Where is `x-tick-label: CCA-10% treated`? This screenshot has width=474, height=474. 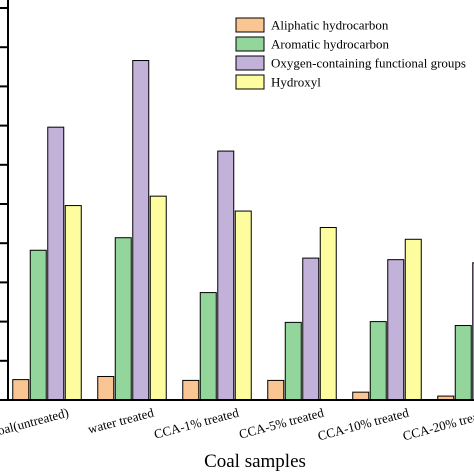
x-tick-label: CCA-10% treated is located at coordinates (363, 424).